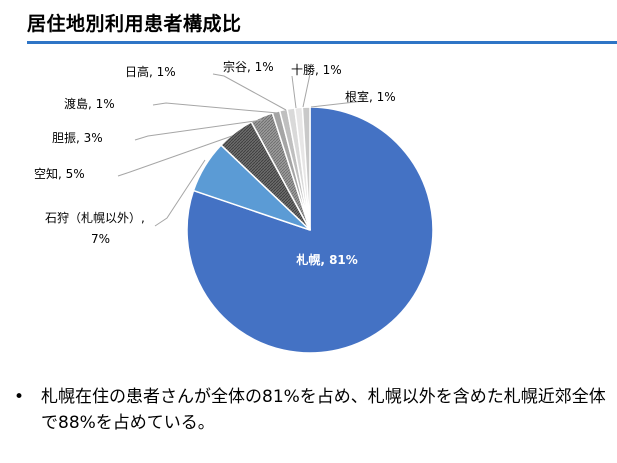  What do you see at coordinates (59, 174) in the screenshot?
I see `data-label-2: 空知, 5%` at bounding box center [59, 174].